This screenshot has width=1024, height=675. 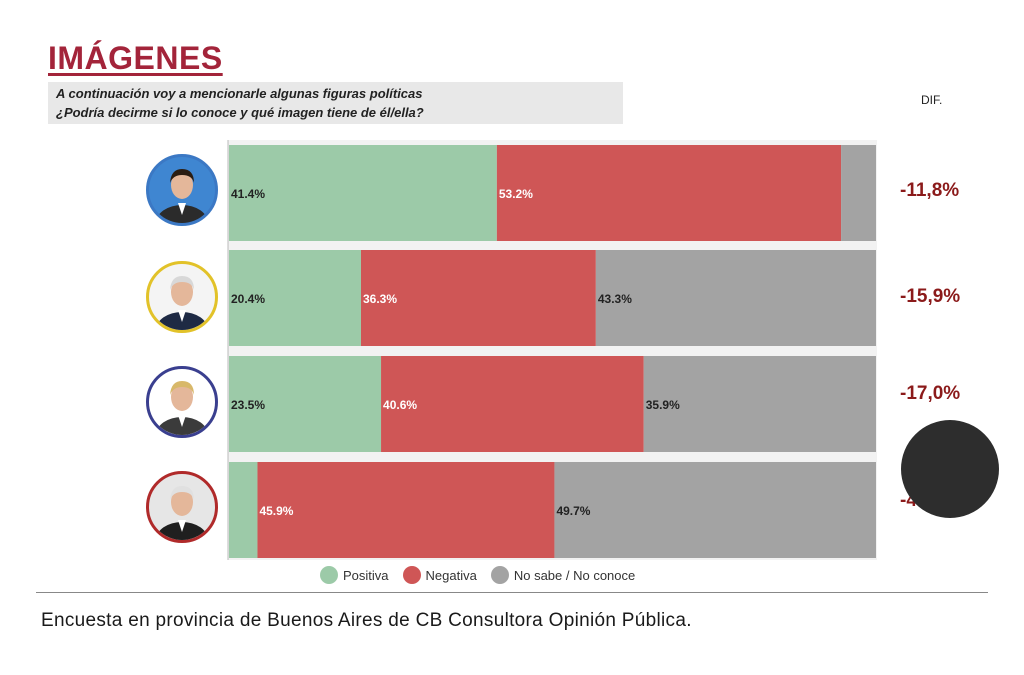 What do you see at coordinates (950, 469) in the screenshot?
I see `redaction-dot` at bounding box center [950, 469].